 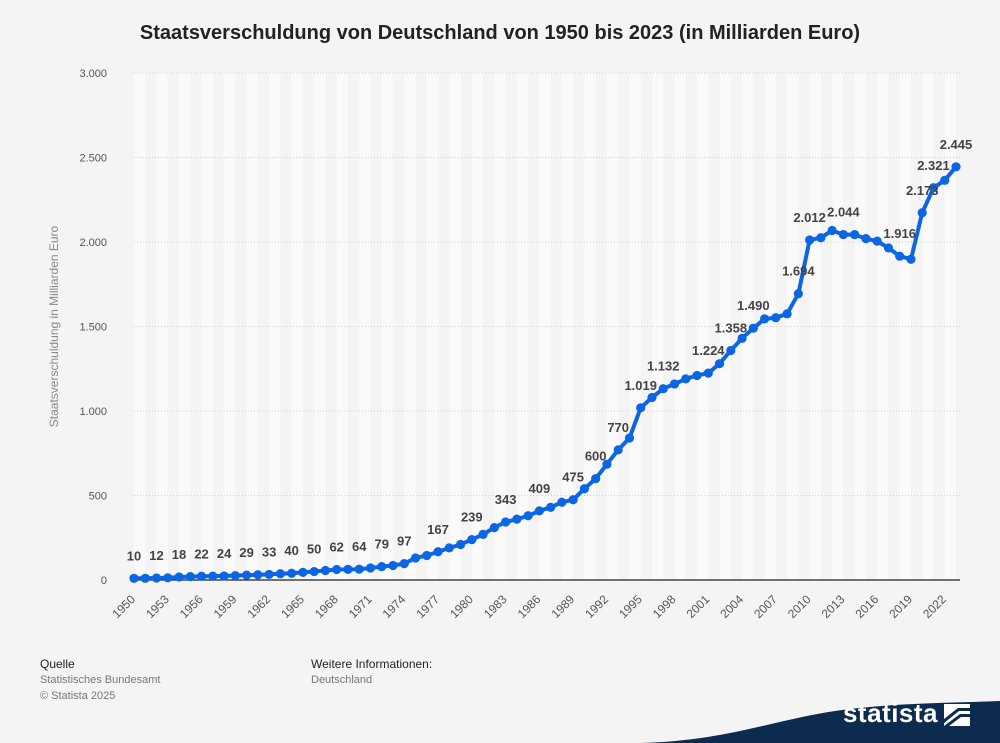 I want to click on x-tick-label: 2004, so click(x=731, y=606).